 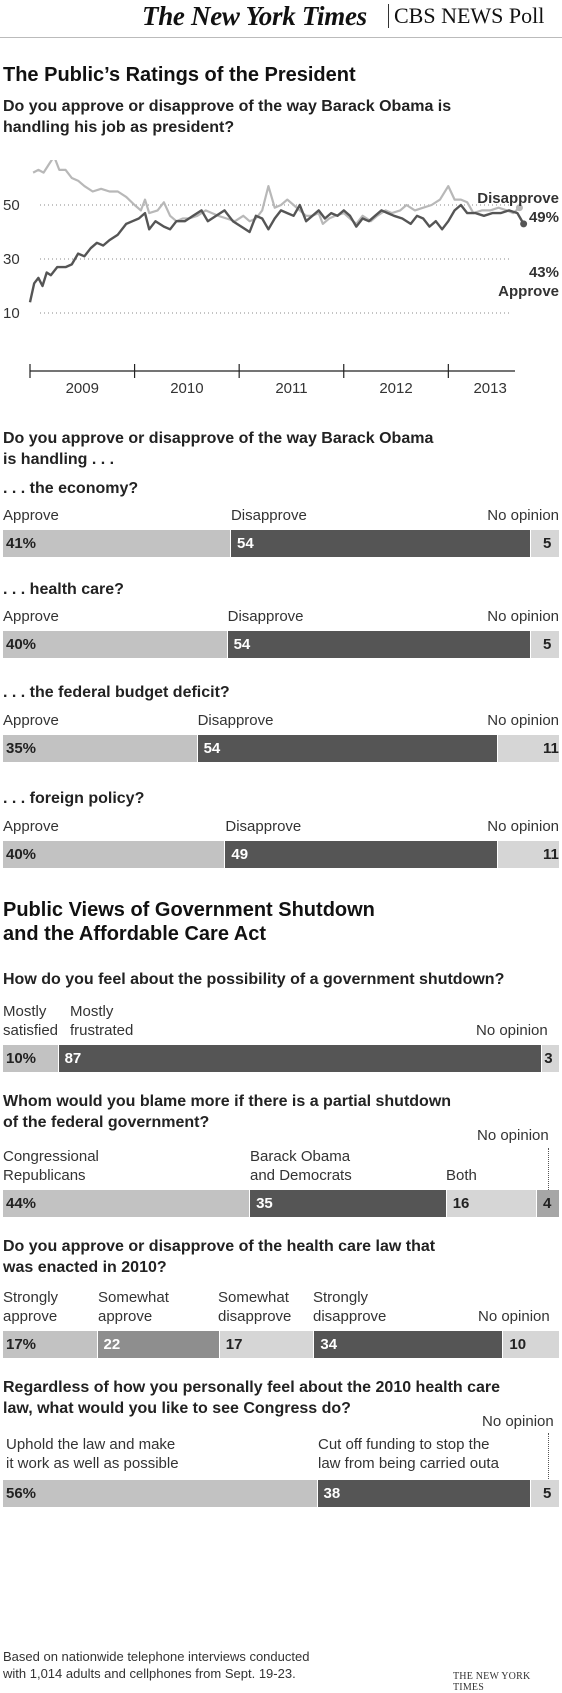 I want to click on congress-label-cutoff-1: Cut off funding to stop the, so click(x=404, y=1444).